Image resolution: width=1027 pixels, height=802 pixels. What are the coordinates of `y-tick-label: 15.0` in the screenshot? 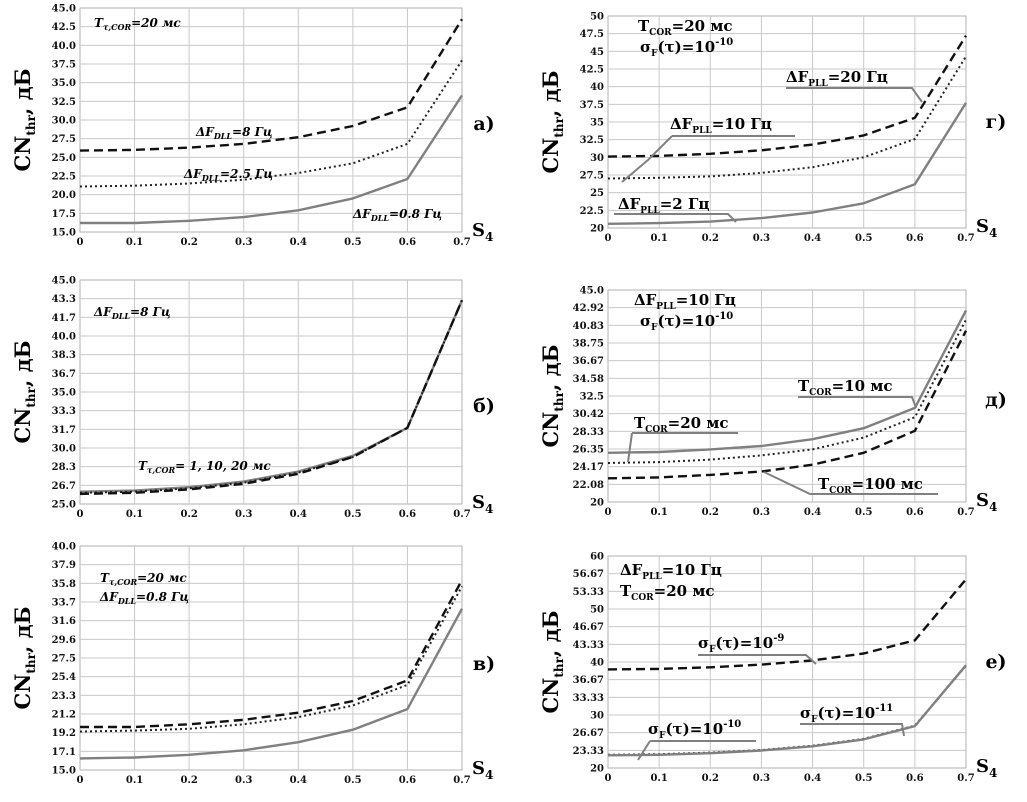 It's located at (64, 233).